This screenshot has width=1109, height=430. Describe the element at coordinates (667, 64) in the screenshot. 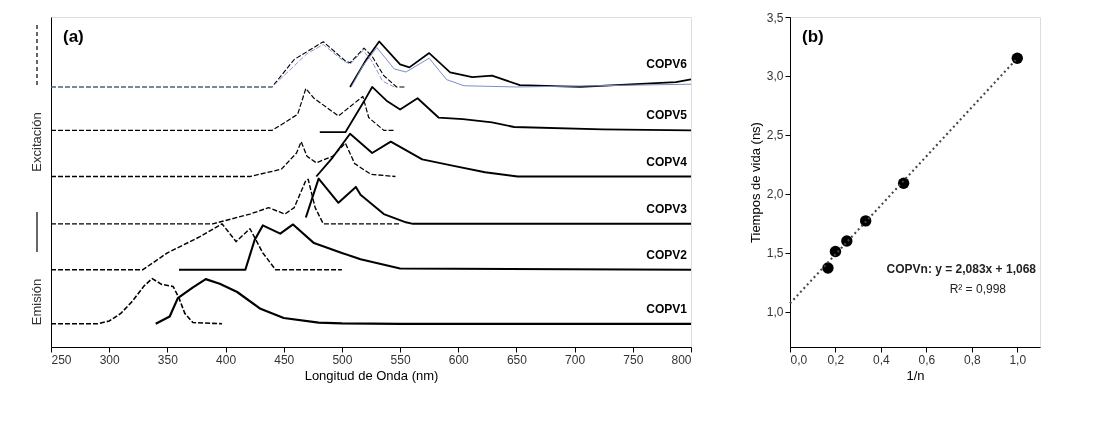

I see `series-label: COPV6` at that location.